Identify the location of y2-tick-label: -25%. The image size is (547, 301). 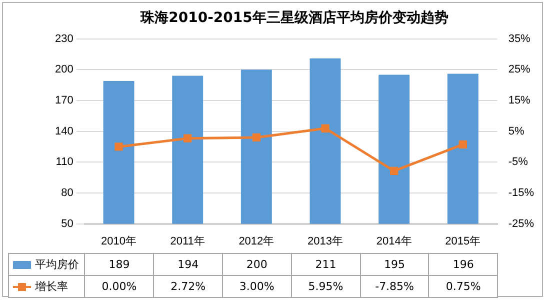
(521, 224).